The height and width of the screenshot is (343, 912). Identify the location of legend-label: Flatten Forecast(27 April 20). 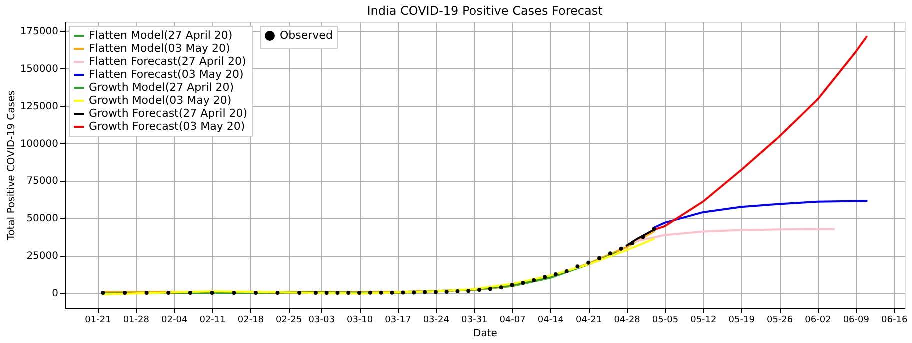
(167, 61).